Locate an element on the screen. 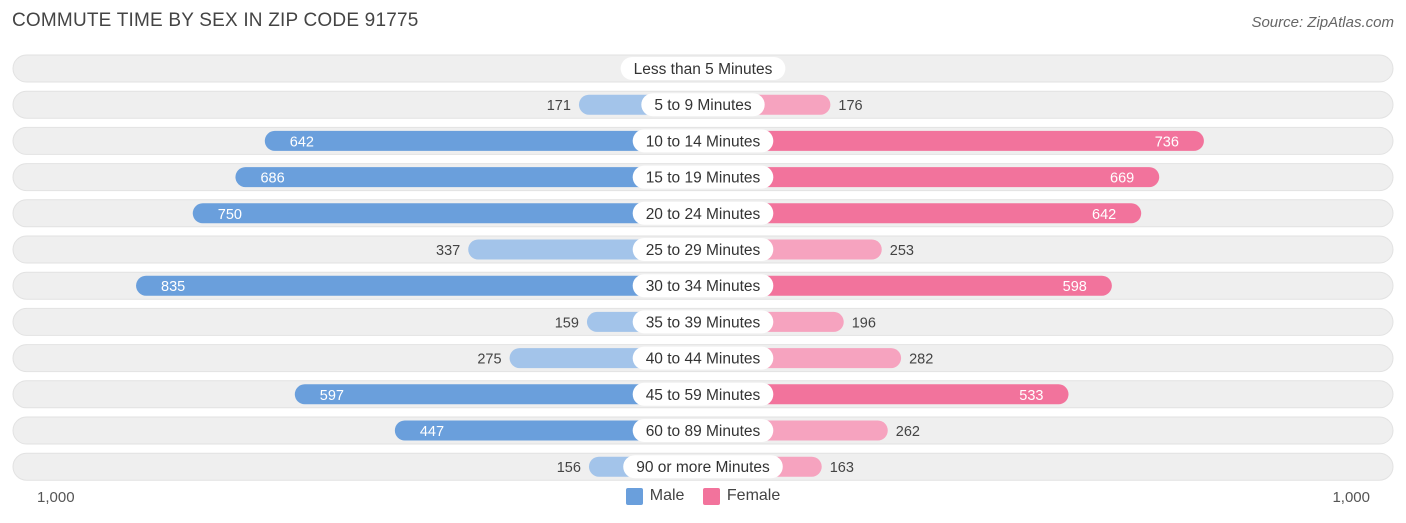 This screenshot has height=523, width=1406. category-label: 15 to 19 Minutes is located at coordinates (703, 178).